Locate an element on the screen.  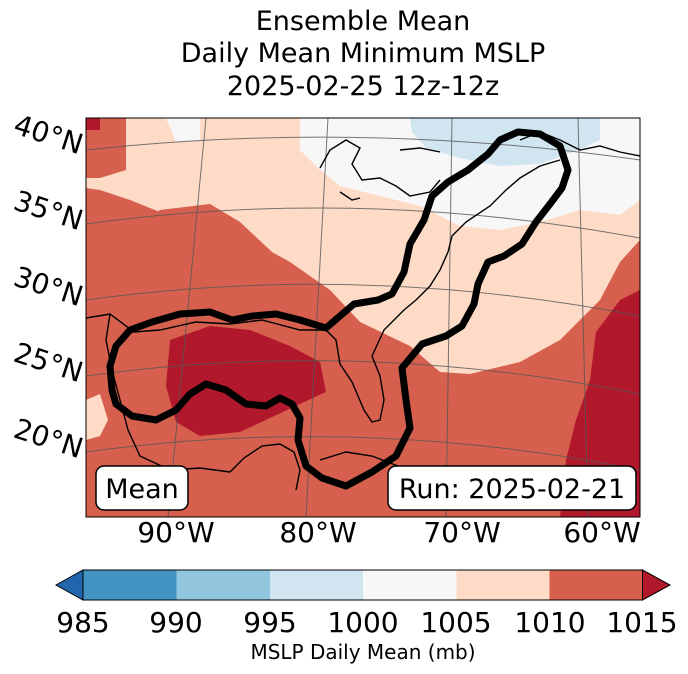
colorbar-extend-low is located at coordinates (69, 585).